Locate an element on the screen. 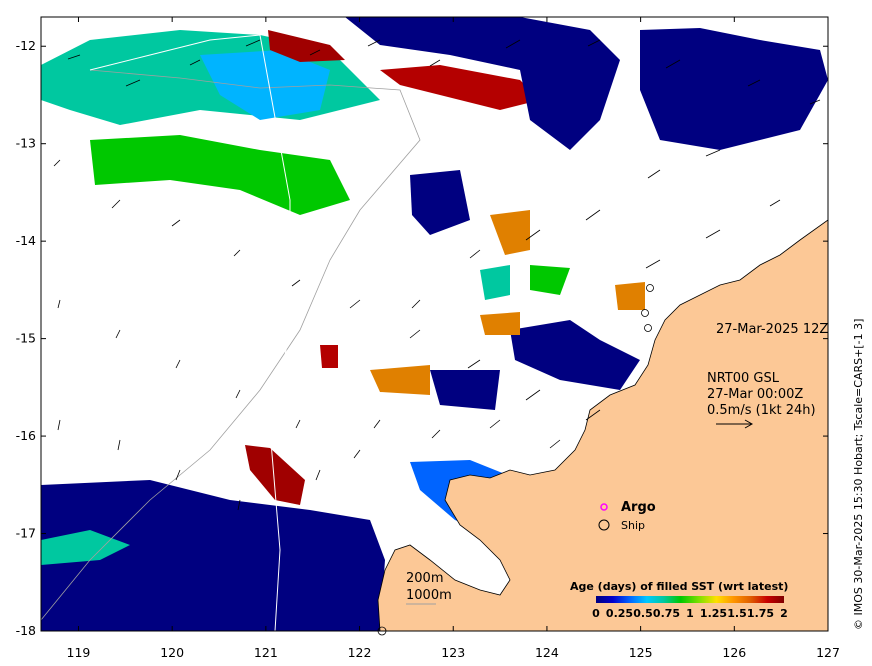 The height and width of the screenshot is (666, 872). x-tick-label: 121 is located at coordinates (266, 652).